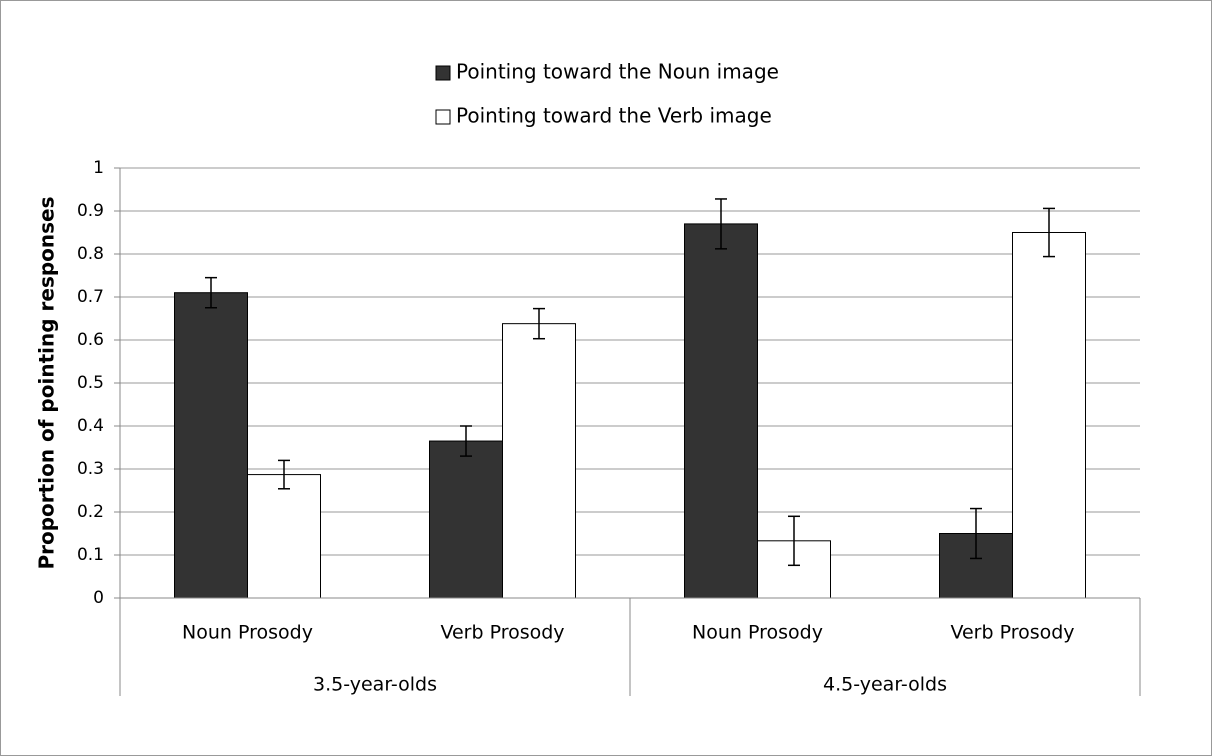  What do you see at coordinates (98, 168) in the screenshot?
I see `y-tick-label: 1` at bounding box center [98, 168].